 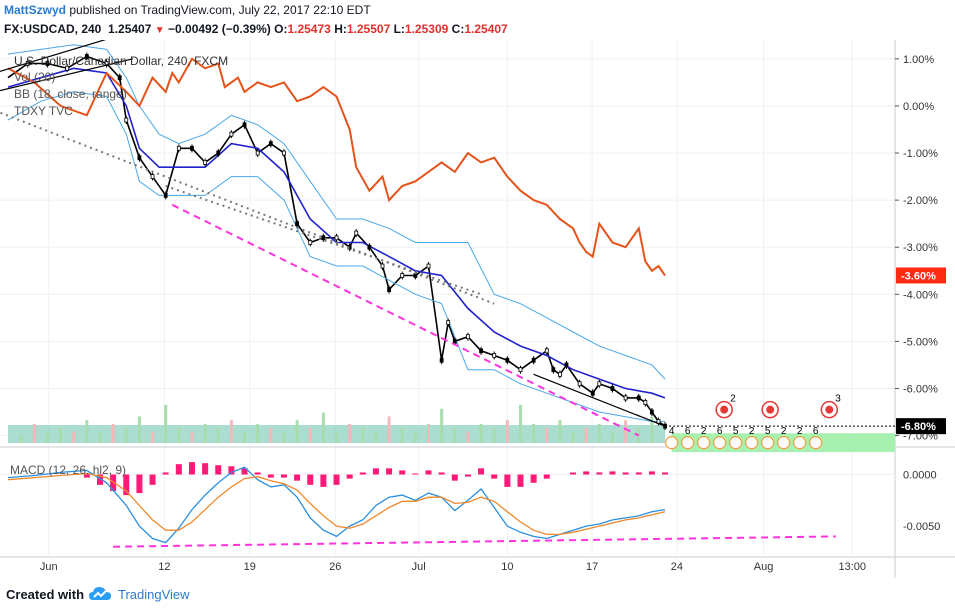 What do you see at coordinates (672, 431) in the screenshot?
I see `event-count: 4` at bounding box center [672, 431].